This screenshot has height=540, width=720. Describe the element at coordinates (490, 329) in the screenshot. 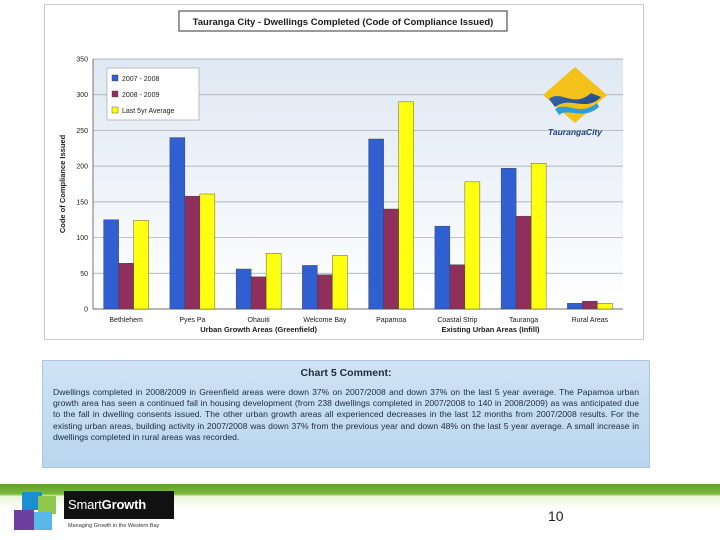

I see `category-group-label: Existing Urban Areas (Infill)` at that location.